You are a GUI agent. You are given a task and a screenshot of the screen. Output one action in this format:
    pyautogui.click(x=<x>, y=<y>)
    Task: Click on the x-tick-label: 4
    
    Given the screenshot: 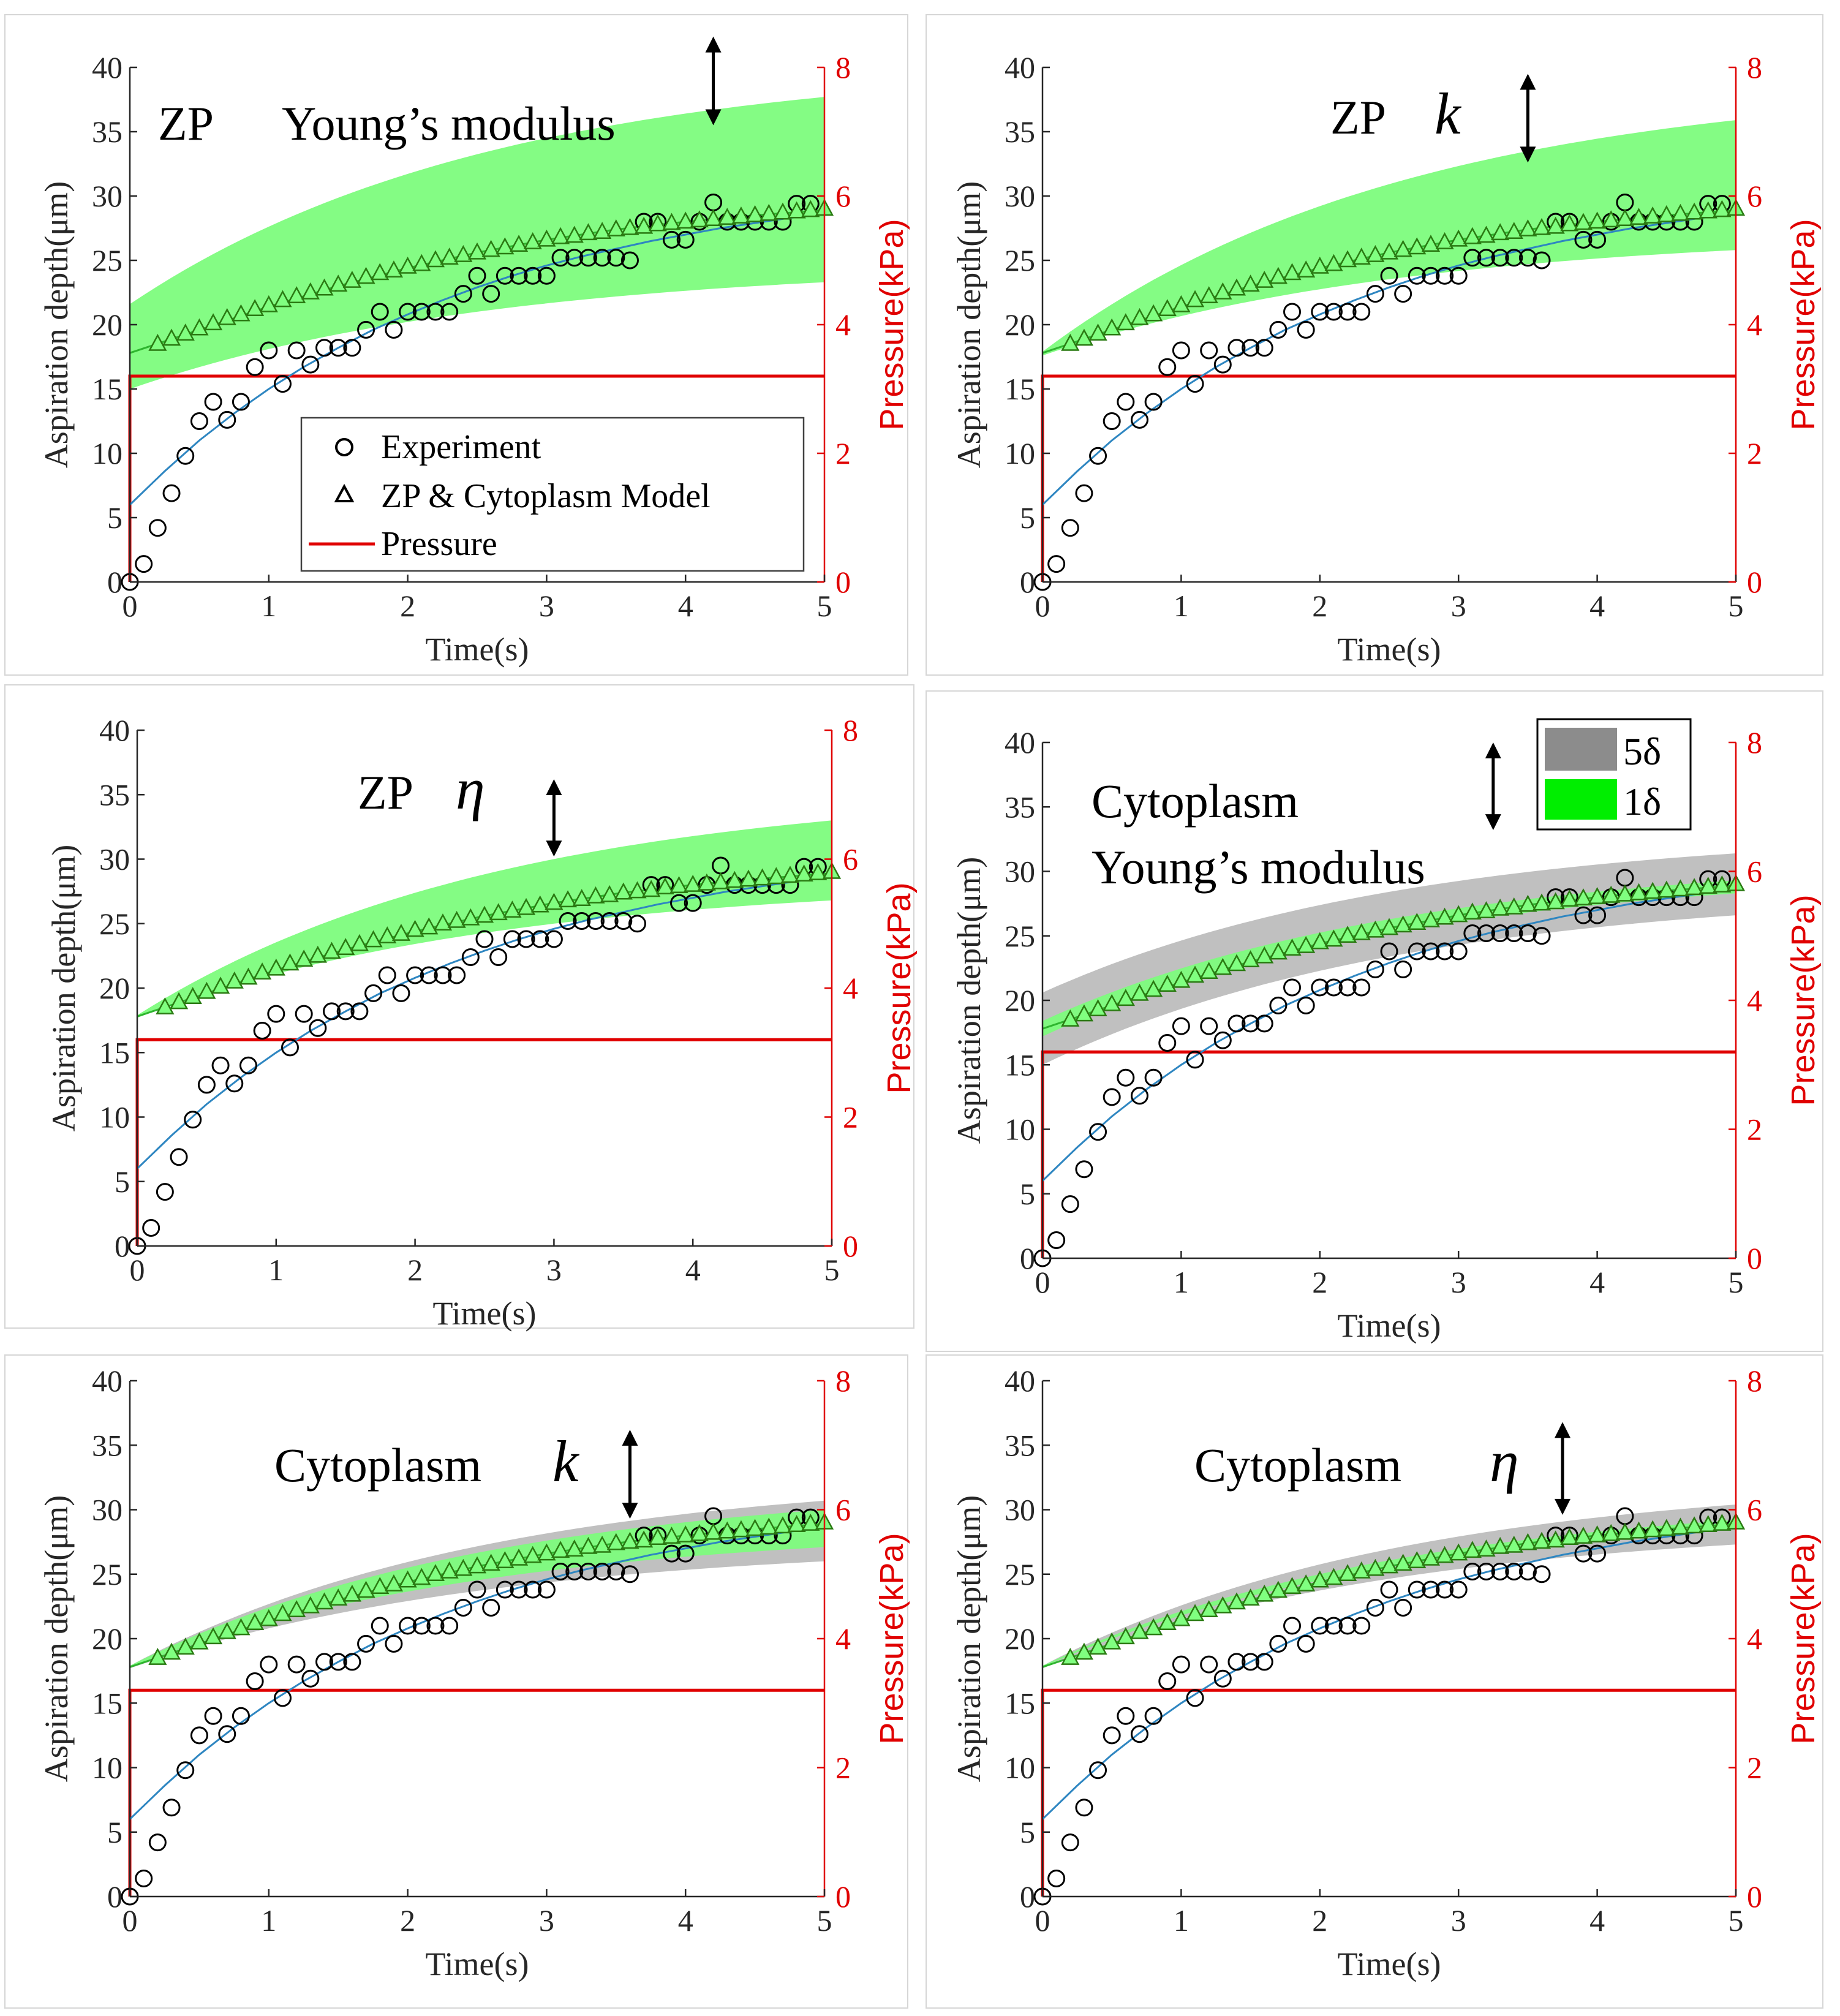 What is the action you would take?
    pyautogui.click(x=693, y=1270)
    